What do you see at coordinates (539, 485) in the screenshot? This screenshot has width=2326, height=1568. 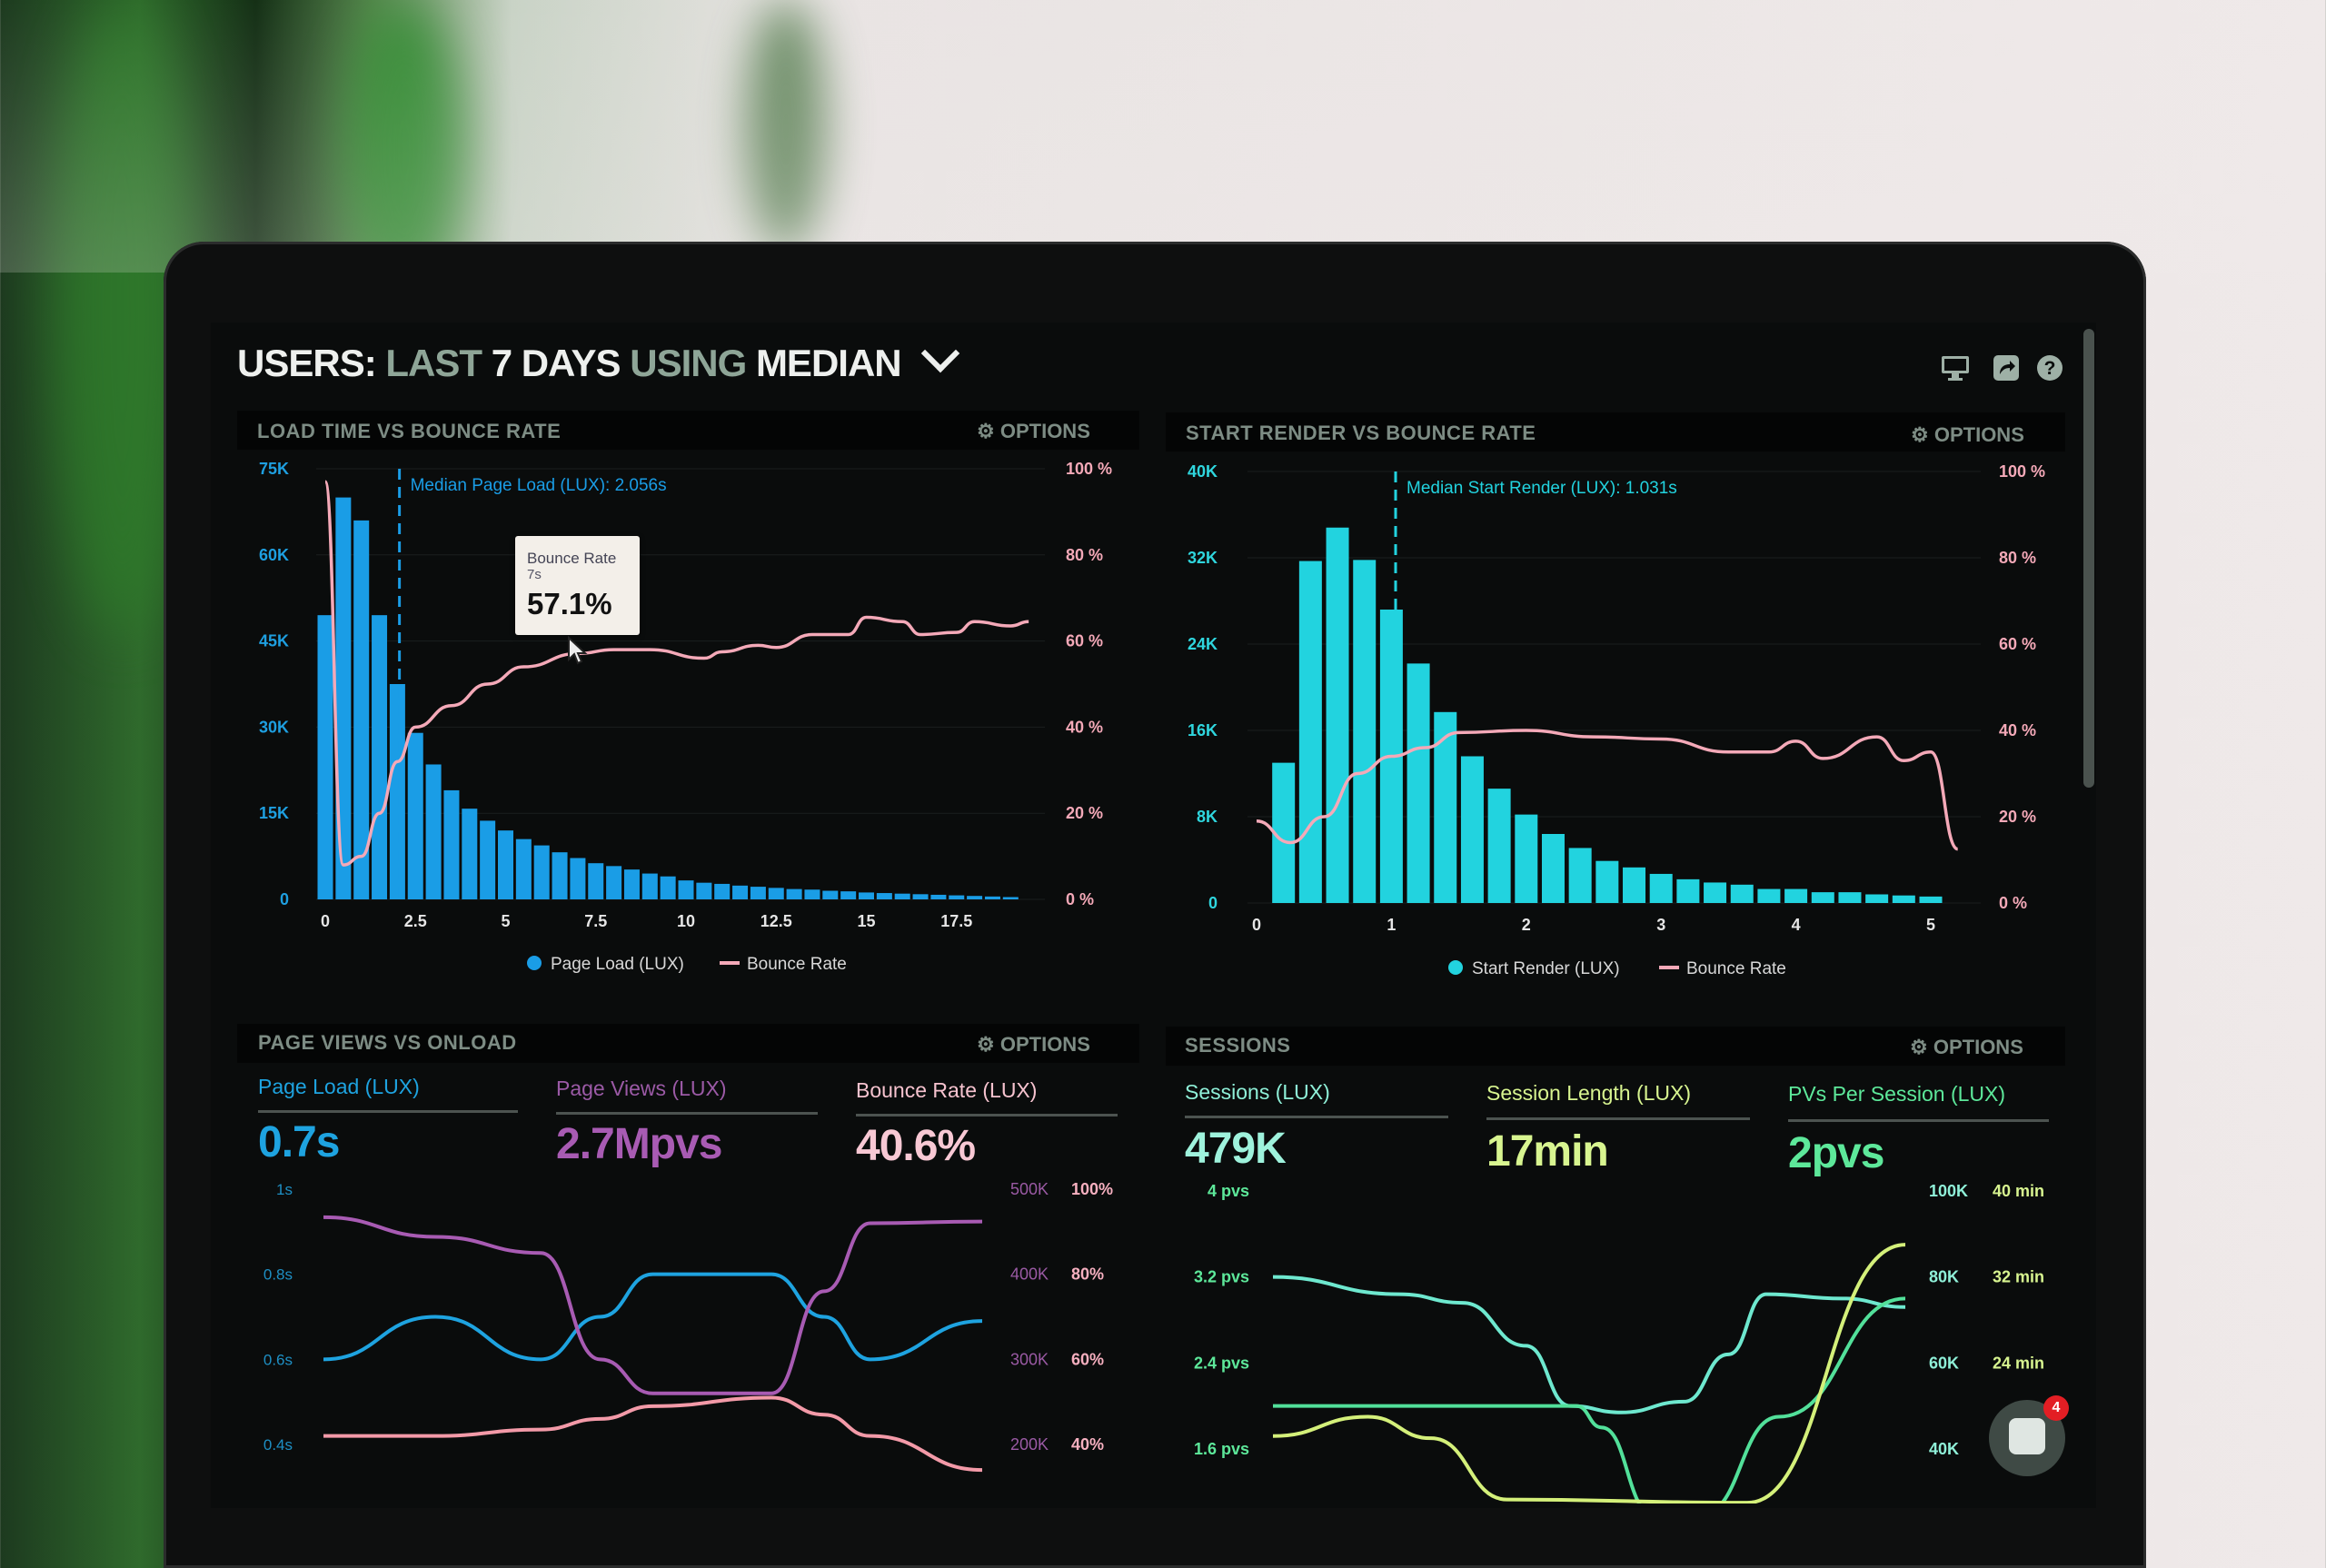 I see `median-annotation: Median Page Load (LUX): 2.056s` at bounding box center [539, 485].